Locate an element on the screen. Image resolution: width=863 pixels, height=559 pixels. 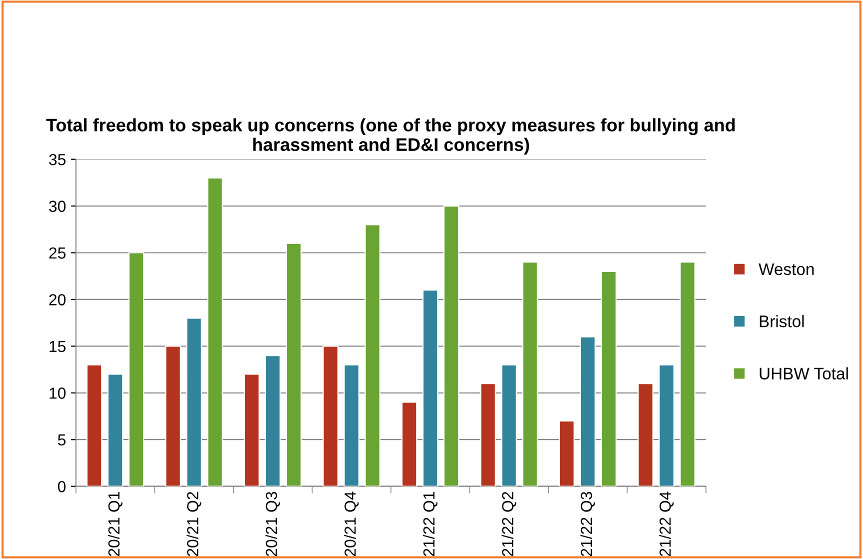
legend-label: UHBW Total is located at coordinates (804, 373).